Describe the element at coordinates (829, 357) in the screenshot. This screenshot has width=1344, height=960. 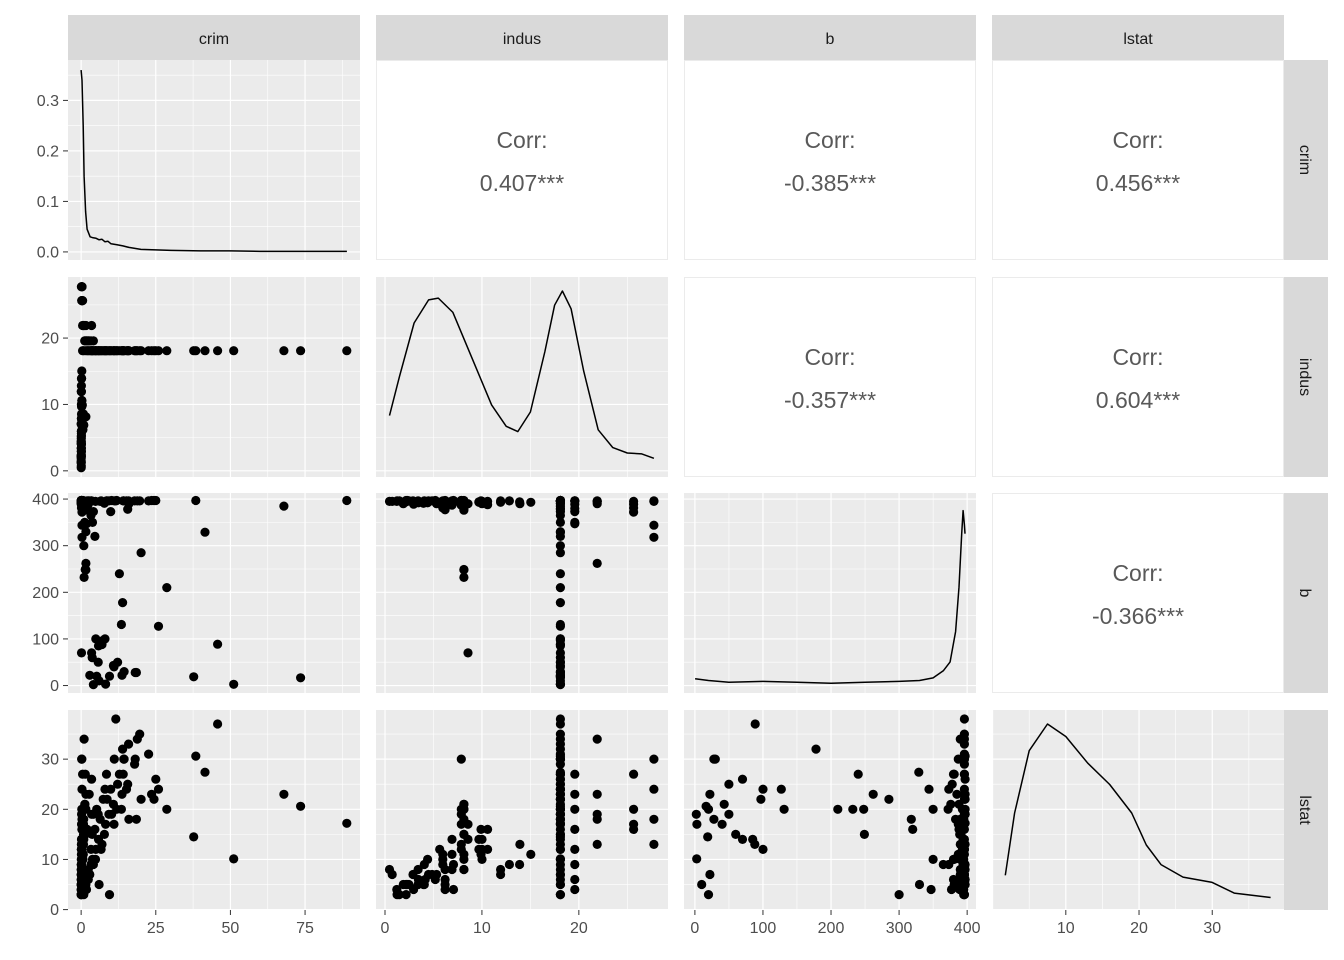
I see `corr-label: Corr:` at that location.